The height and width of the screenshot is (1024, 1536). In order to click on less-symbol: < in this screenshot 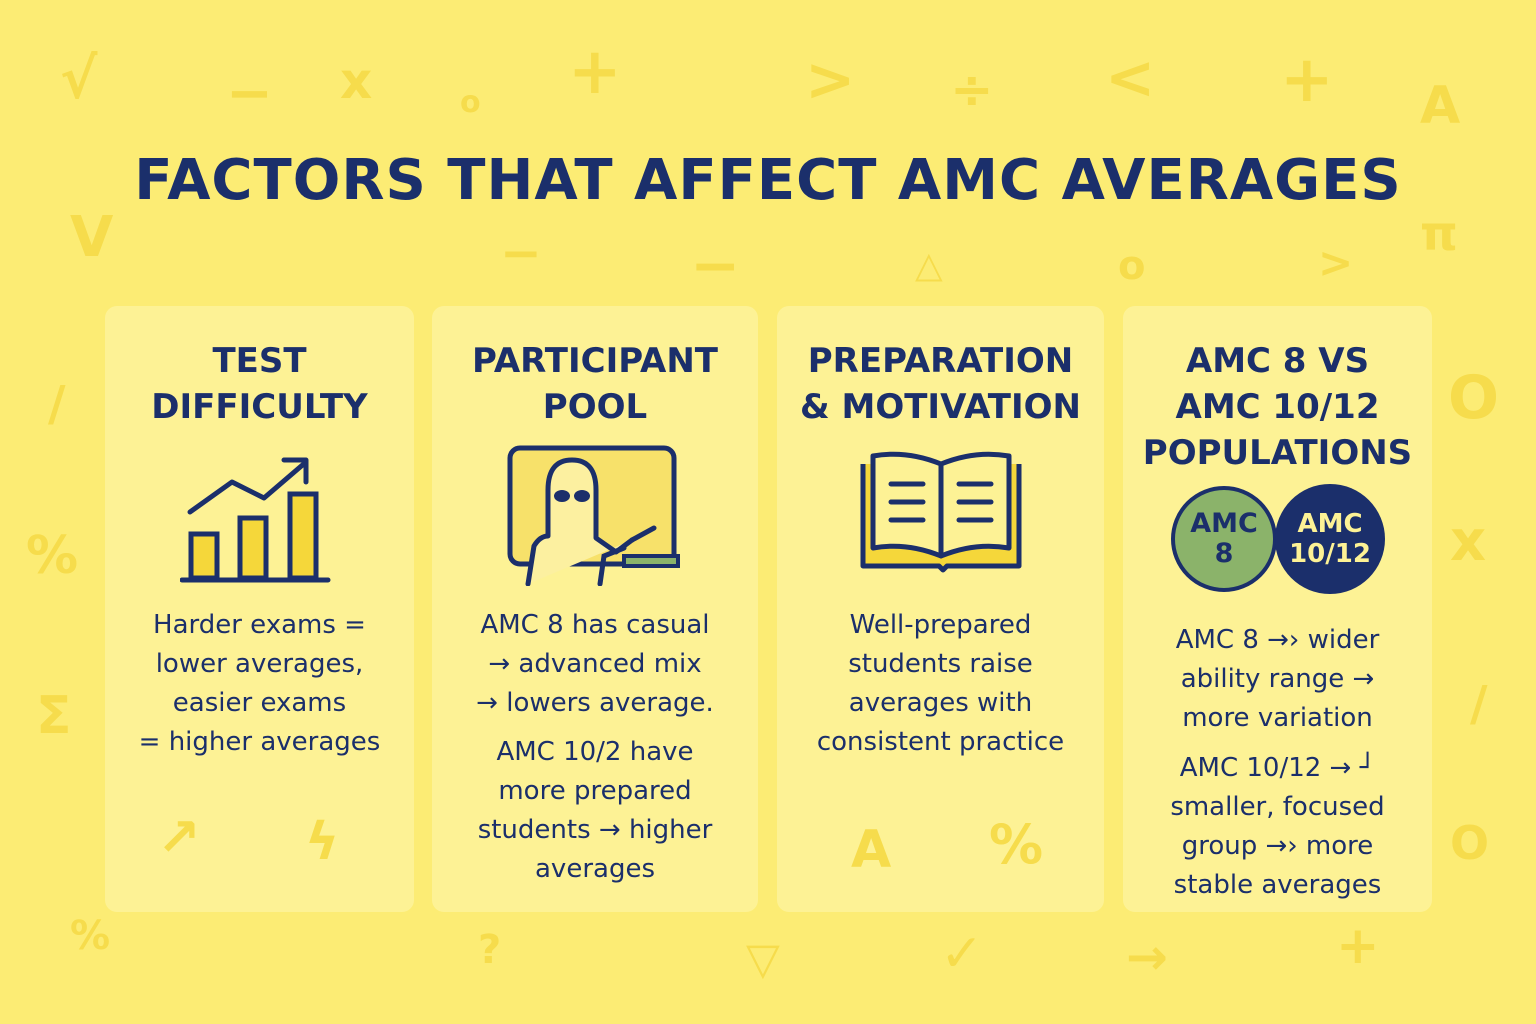, I will do `click(1130, 78)`.